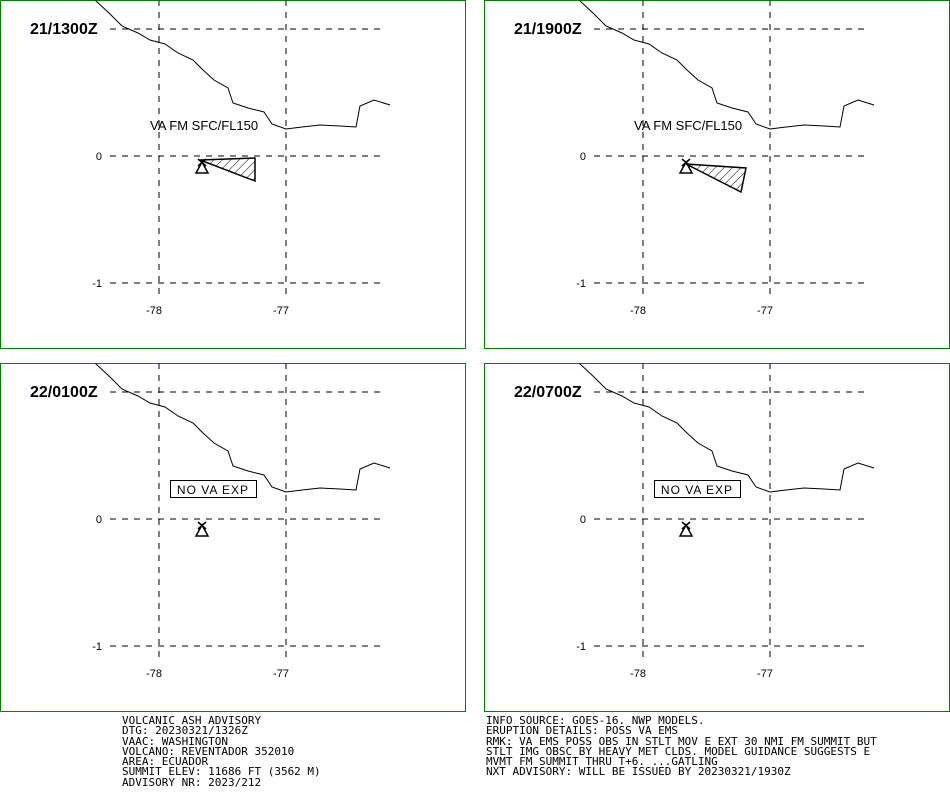 The width and height of the screenshot is (950, 812). Describe the element at coordinates (221, 772) in the screenshot. I see `advisory-line: SUMMIT ELEV: 11686 FT (3562 M)` at that location.